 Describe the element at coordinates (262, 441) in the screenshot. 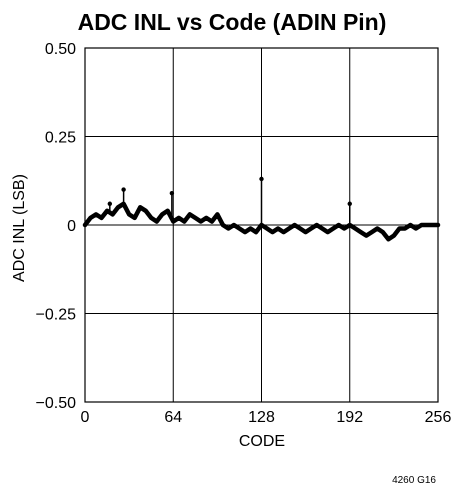

I see `x-axis-label: CODE` at that location.